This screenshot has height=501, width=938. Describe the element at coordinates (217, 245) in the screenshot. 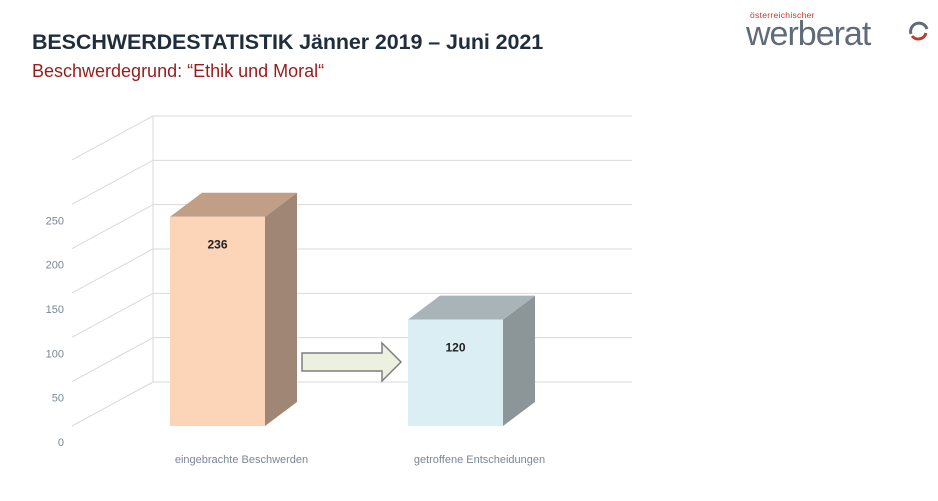

I see `data-label: 236` at that location.